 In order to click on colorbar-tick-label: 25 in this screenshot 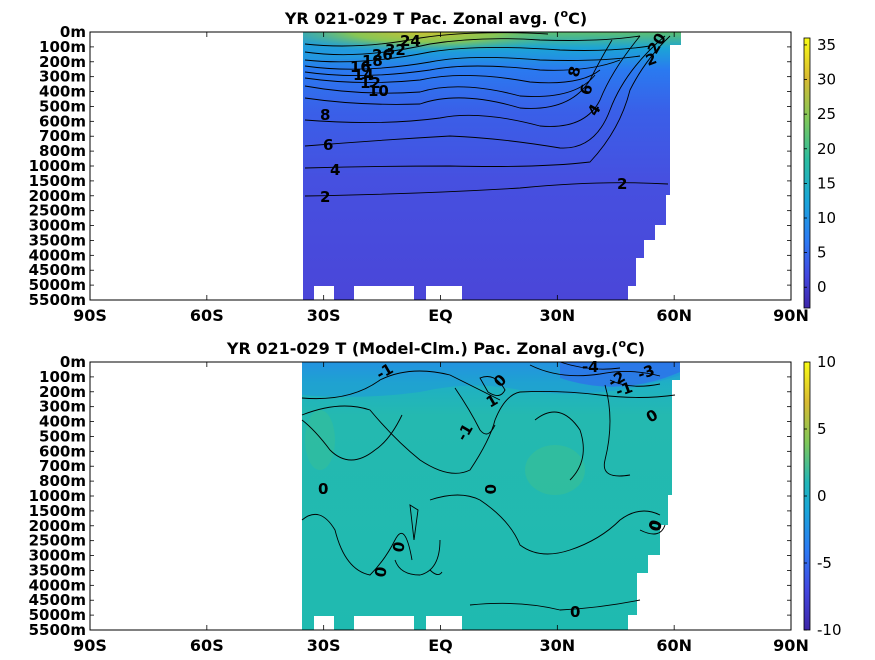, I will do `click(826, 114)`.